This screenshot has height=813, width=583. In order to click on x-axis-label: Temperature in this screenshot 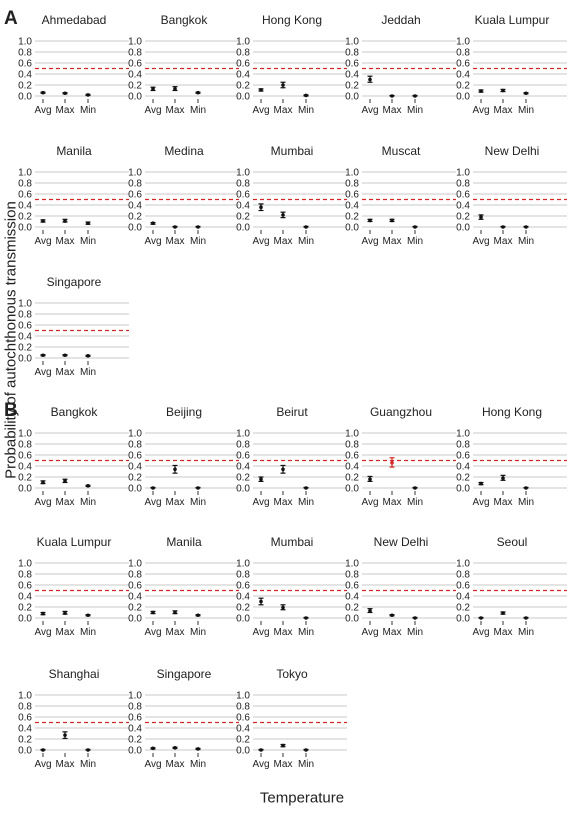, I will do `click(302, 798)`.